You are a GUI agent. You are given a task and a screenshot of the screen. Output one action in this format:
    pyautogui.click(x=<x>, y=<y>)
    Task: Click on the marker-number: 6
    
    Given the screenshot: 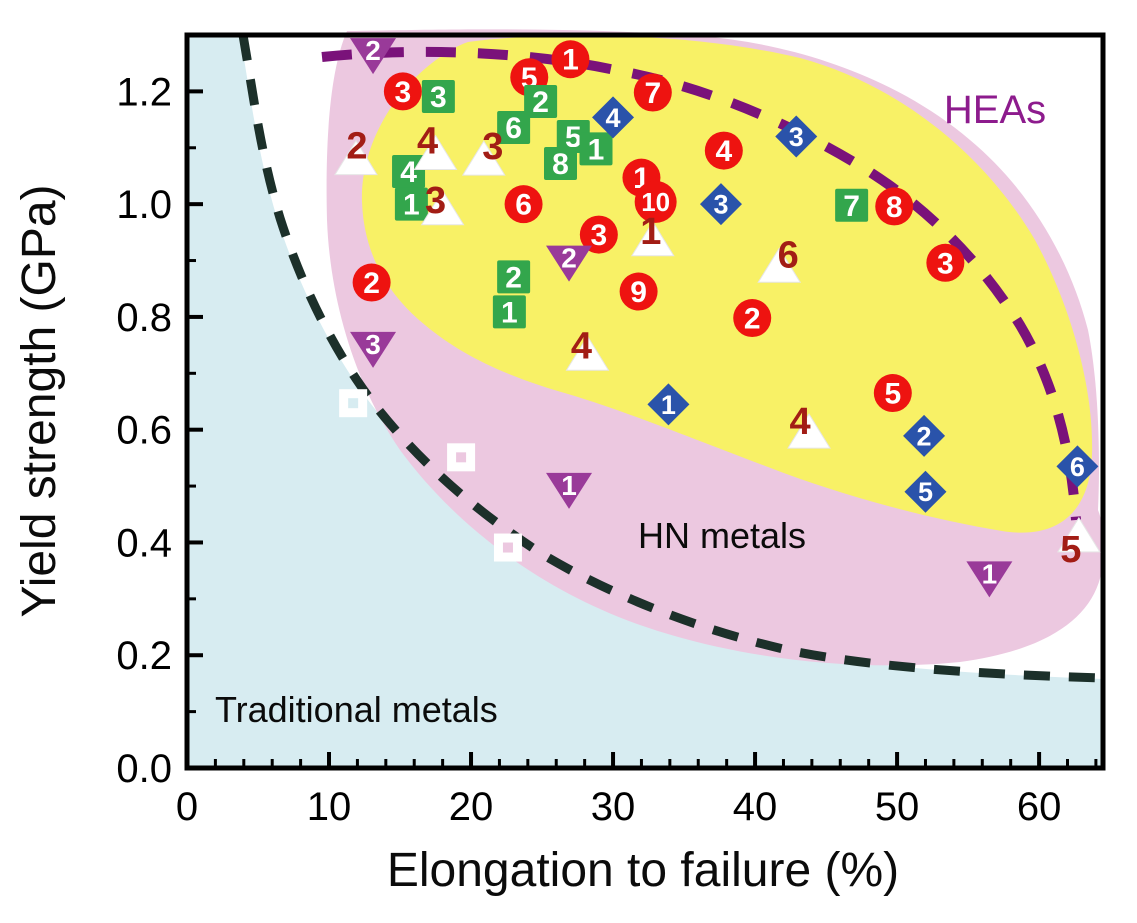 What is the action you would take?
    pyautogui.click(x=513, y=128)
    